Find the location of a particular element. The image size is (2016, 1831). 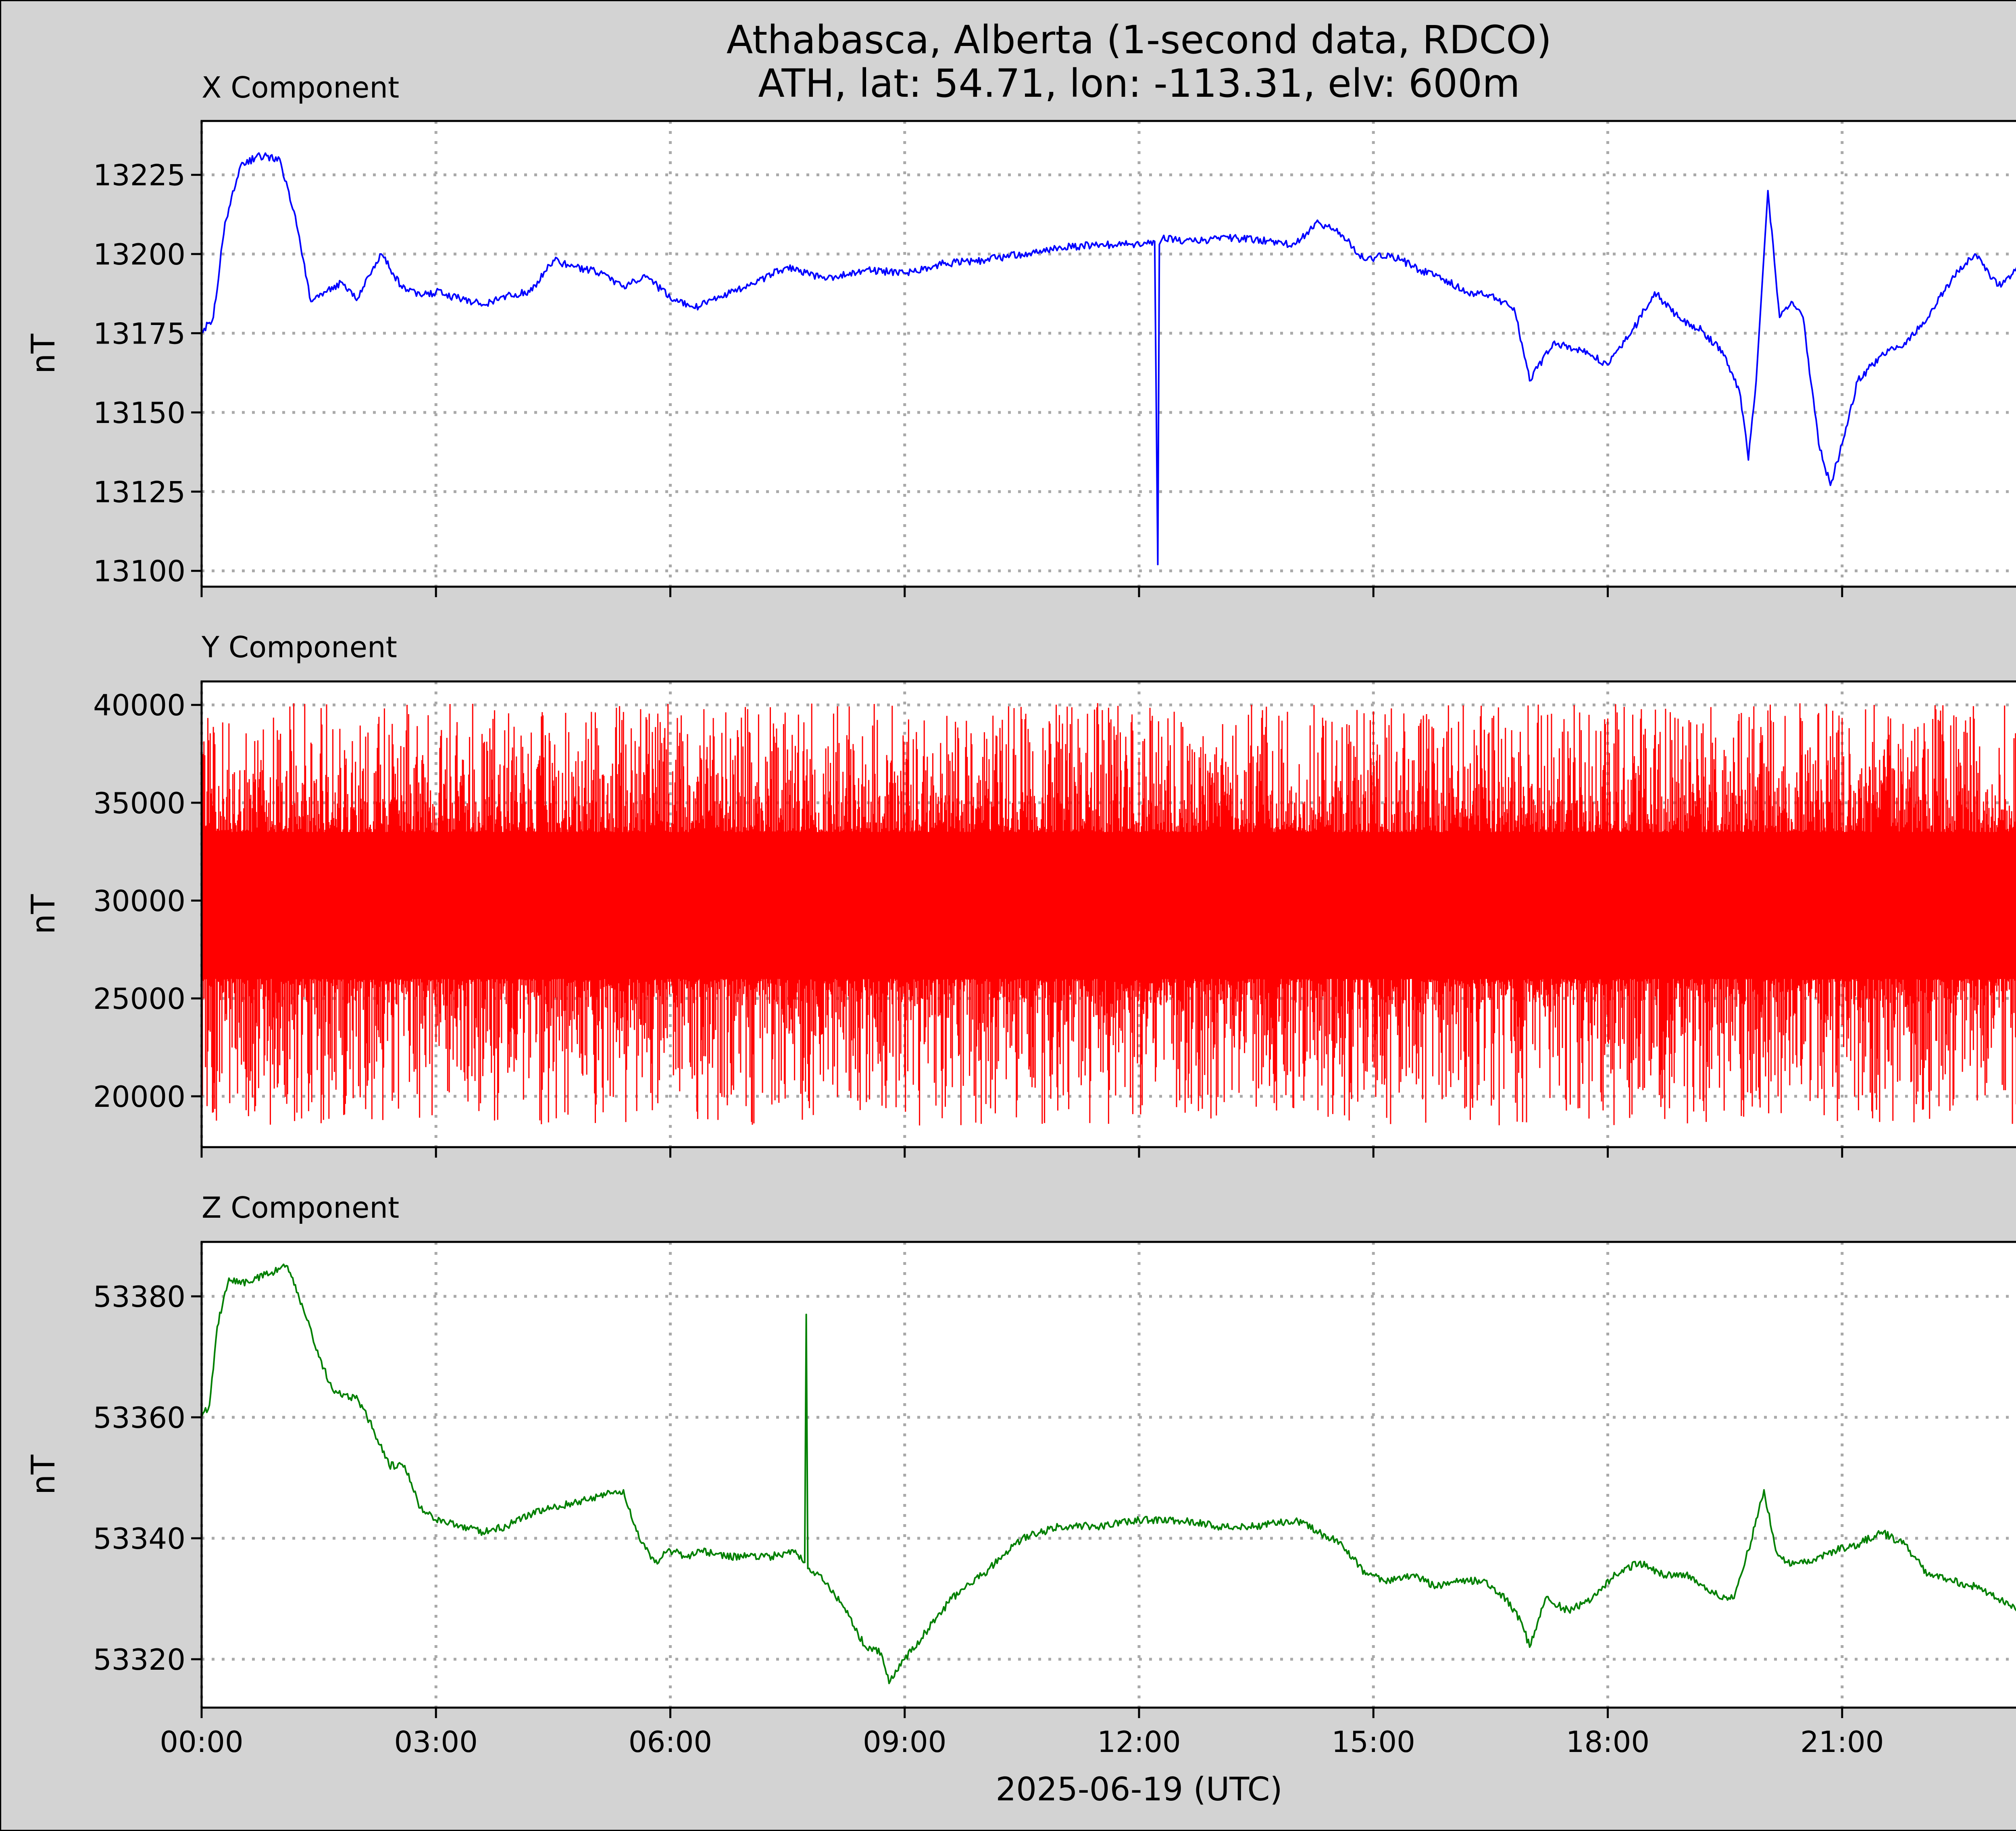

x-tick-label: 18:00 is located at coordinates (1608, 1742).